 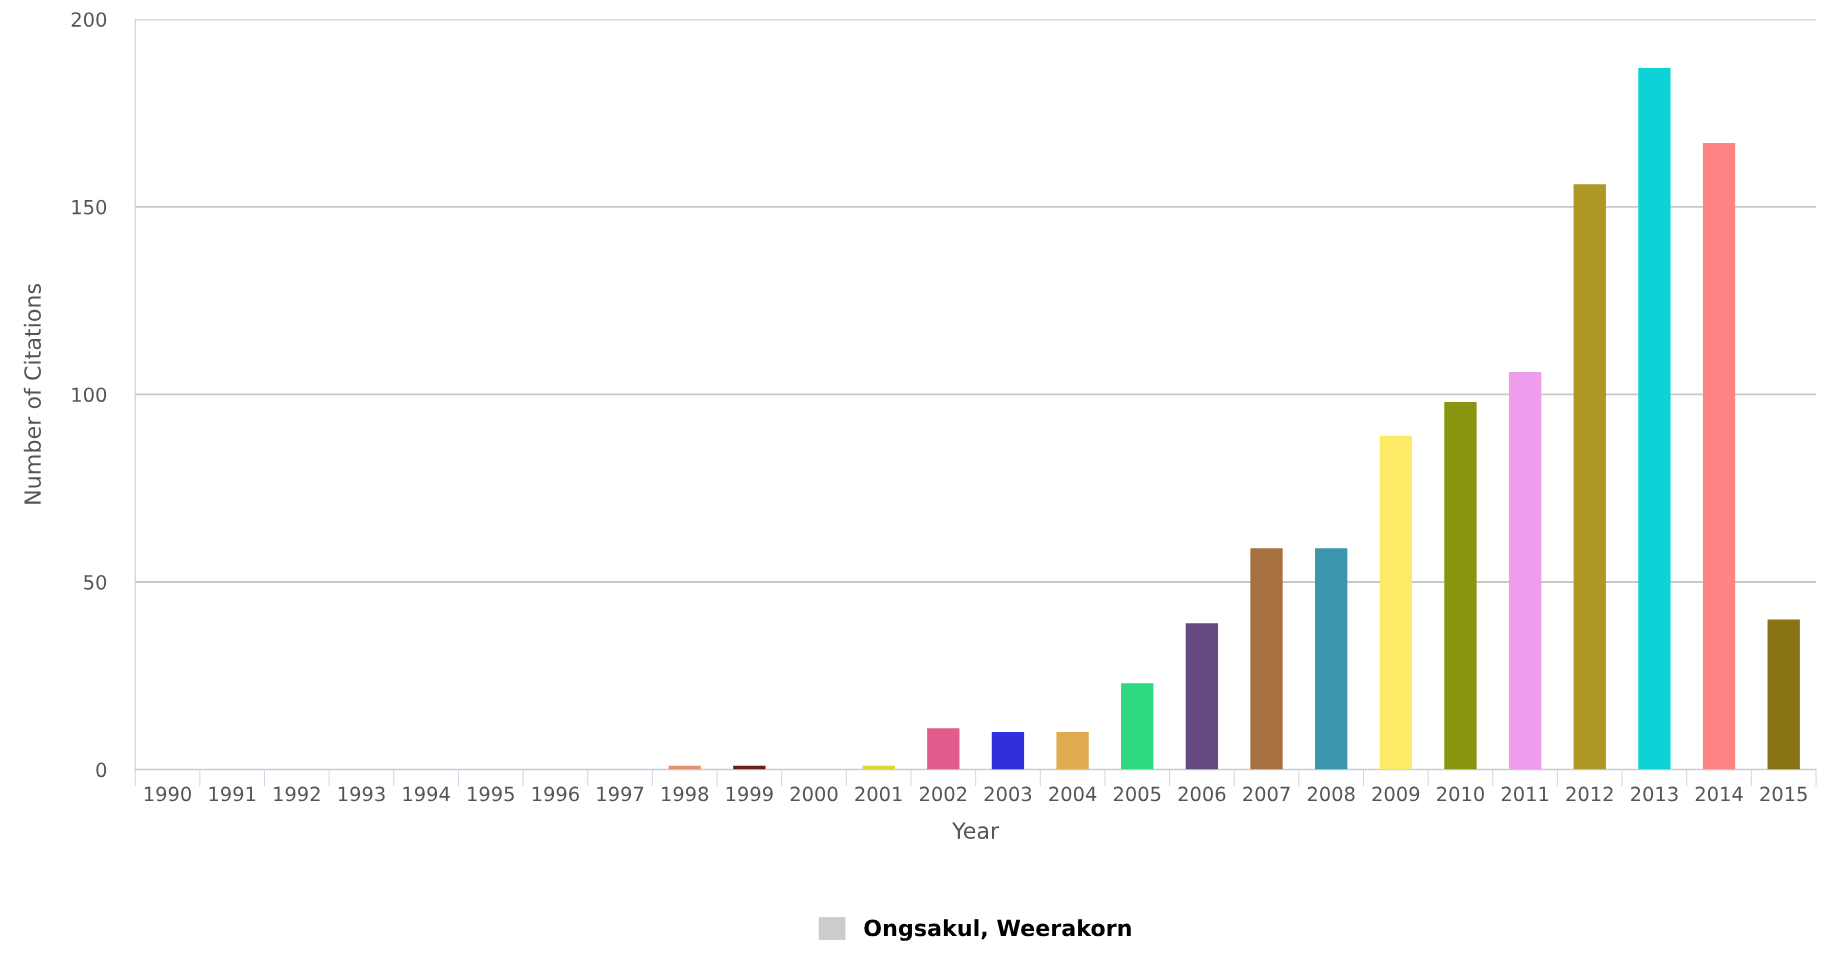 What do you see at coordinates (89, 19) in the screenshot?
I see `y-tick-label: 200` at bounding box center [89, 19].